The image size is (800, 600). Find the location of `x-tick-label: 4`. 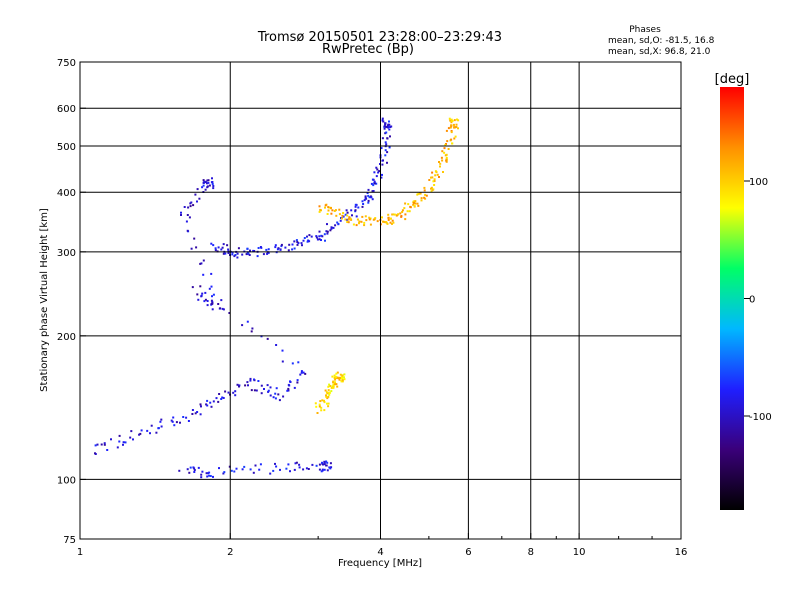

x-tick-label: 4 is located at coordinates (380, 552).